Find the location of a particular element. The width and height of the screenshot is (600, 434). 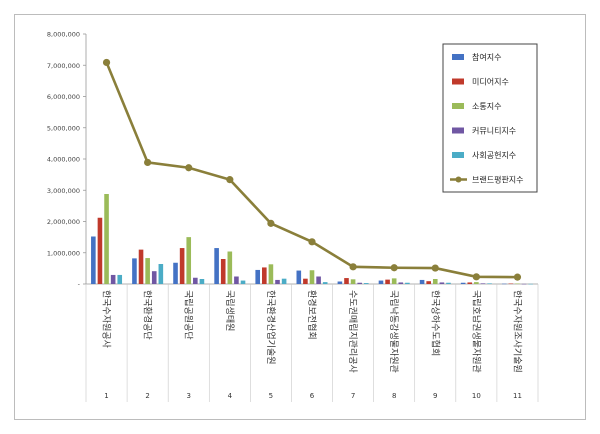

y-tick-label: 6,000,000 is located at coordinates (63, 97).